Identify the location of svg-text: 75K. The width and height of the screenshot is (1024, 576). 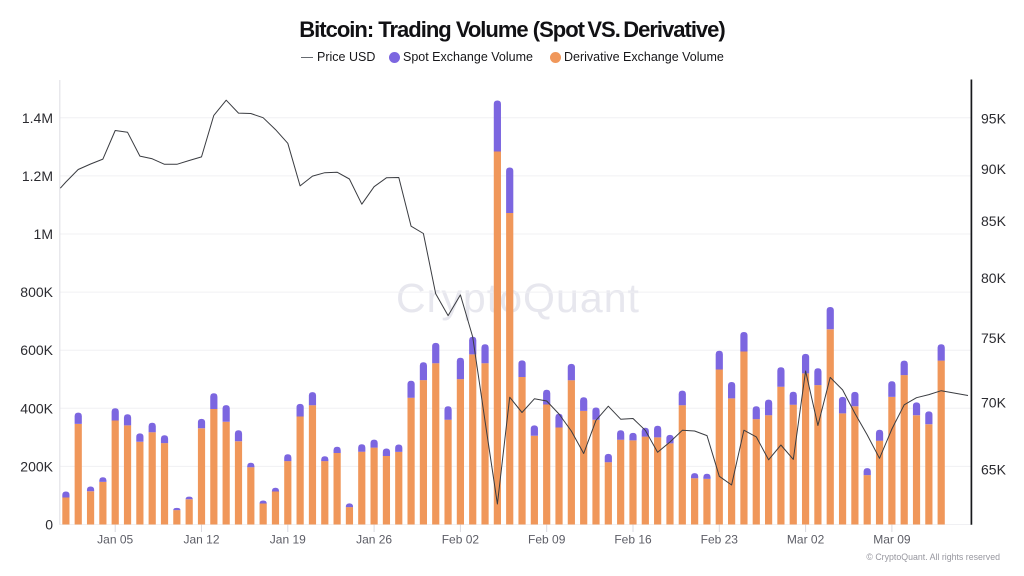
(994, 338).